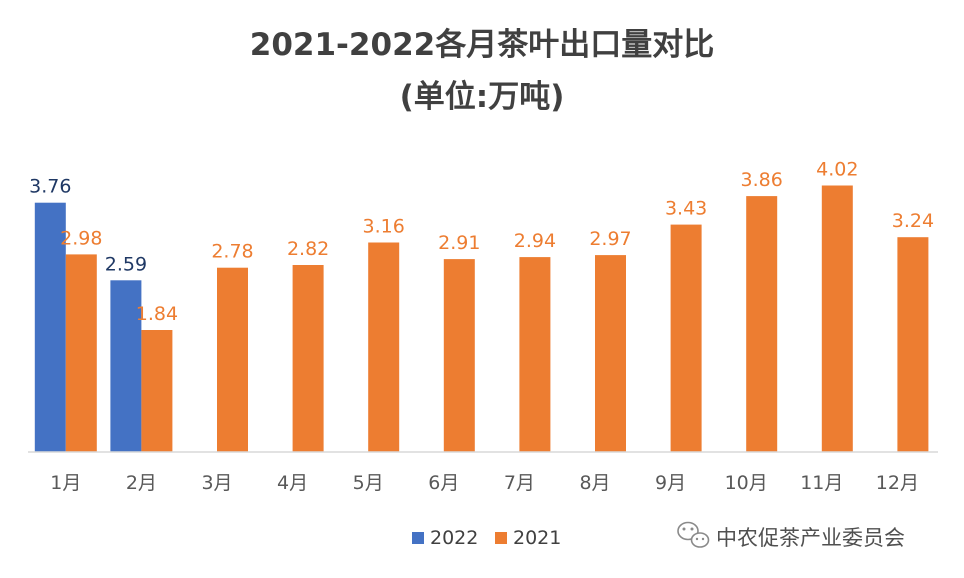 Image resolution: width=964 pixels, height=578 pixels. I want to click on x-tick-7: 7月, so click(519, 483).